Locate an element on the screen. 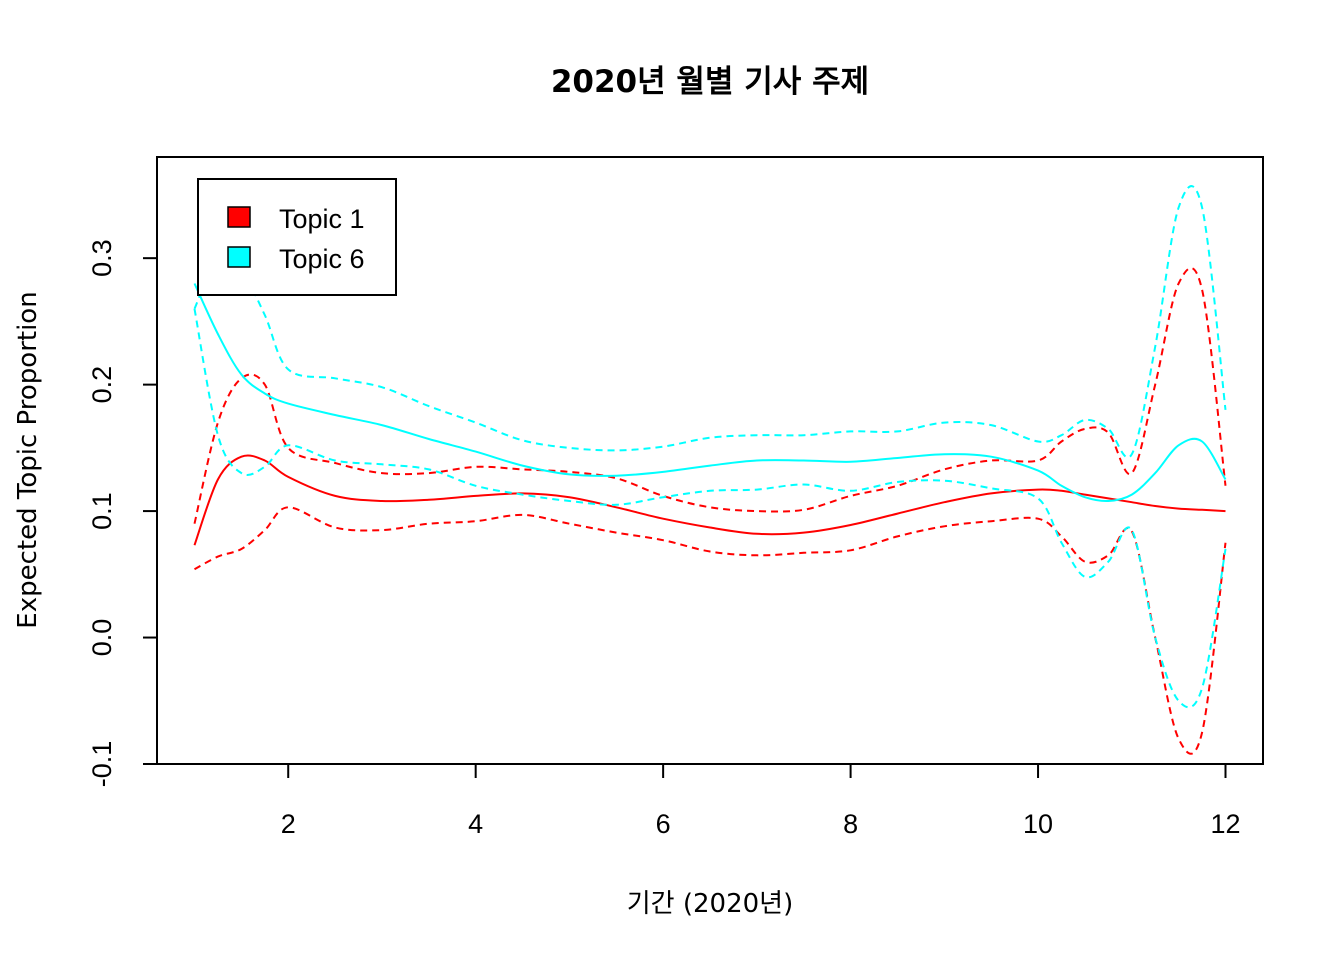 Image resolution: width=1344 pixels, height=960 pixels. chart-title: 2020년 월별 기사 주제 is located at coordinates (710, 82).